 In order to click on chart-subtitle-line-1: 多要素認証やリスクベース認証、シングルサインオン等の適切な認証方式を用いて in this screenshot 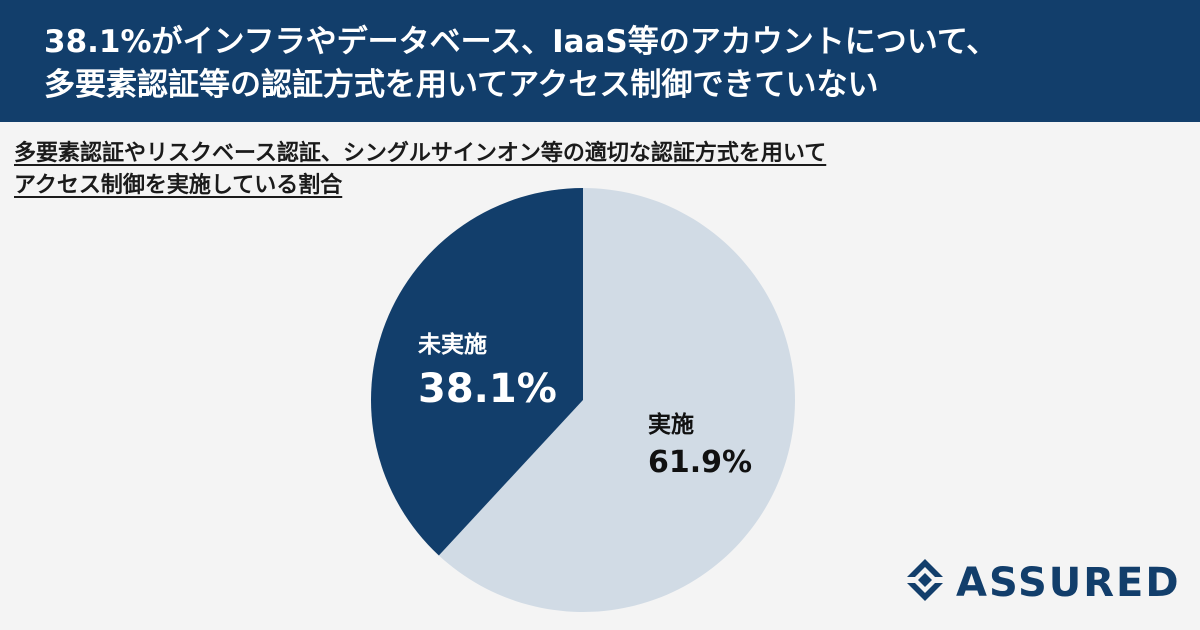, I will do `click(420, 153)`.